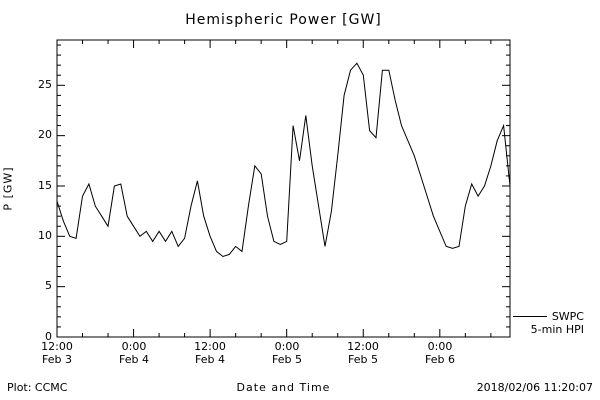 The image size is (600, 400). I want to click on x-tick-label: 0:00 Feb 6, so click(440, 353).